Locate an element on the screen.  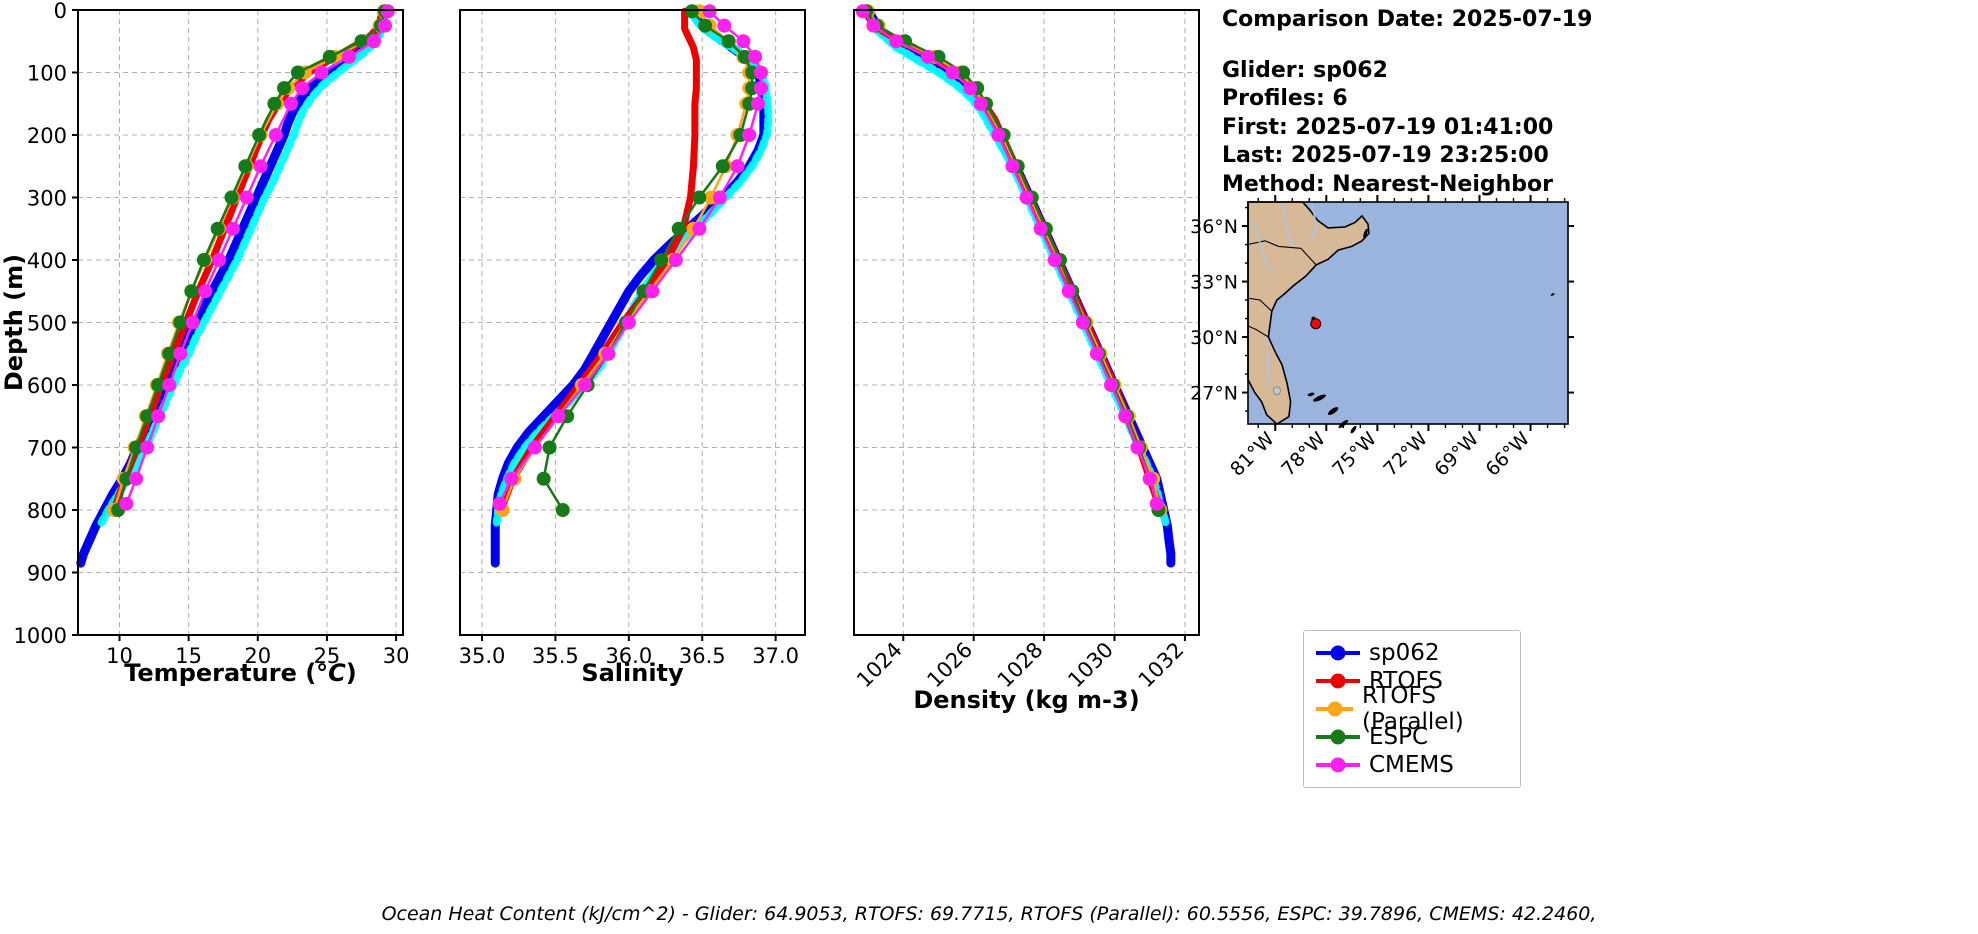
legend-item-rtofs: RTOFS is located at coordinates (1410, 681).